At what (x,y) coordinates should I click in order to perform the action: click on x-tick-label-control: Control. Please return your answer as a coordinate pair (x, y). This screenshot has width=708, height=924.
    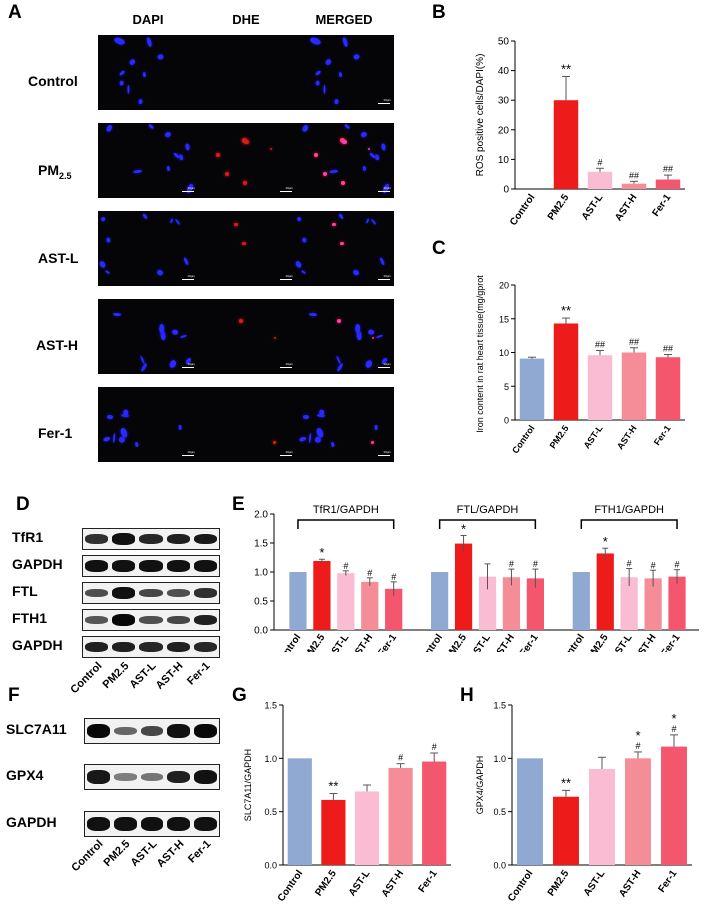
    Looking at the image, I should click on (572, 642).